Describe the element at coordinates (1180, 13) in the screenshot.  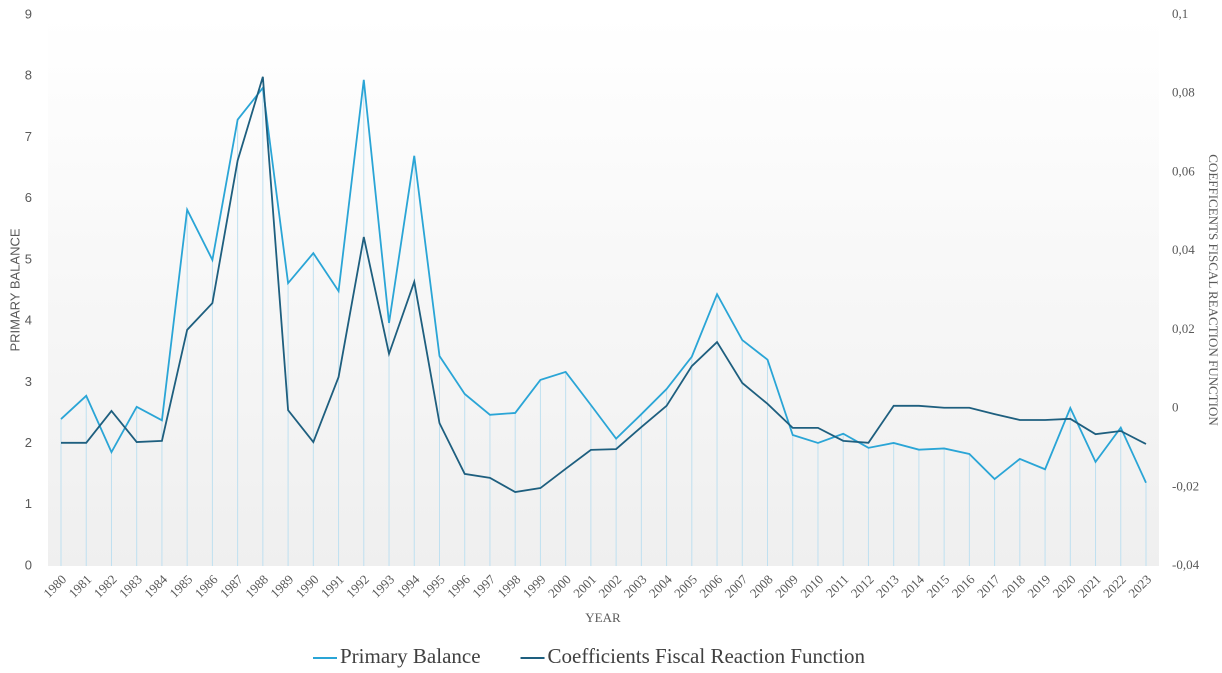
I see `y2-tick-label: 0,1` at that location.